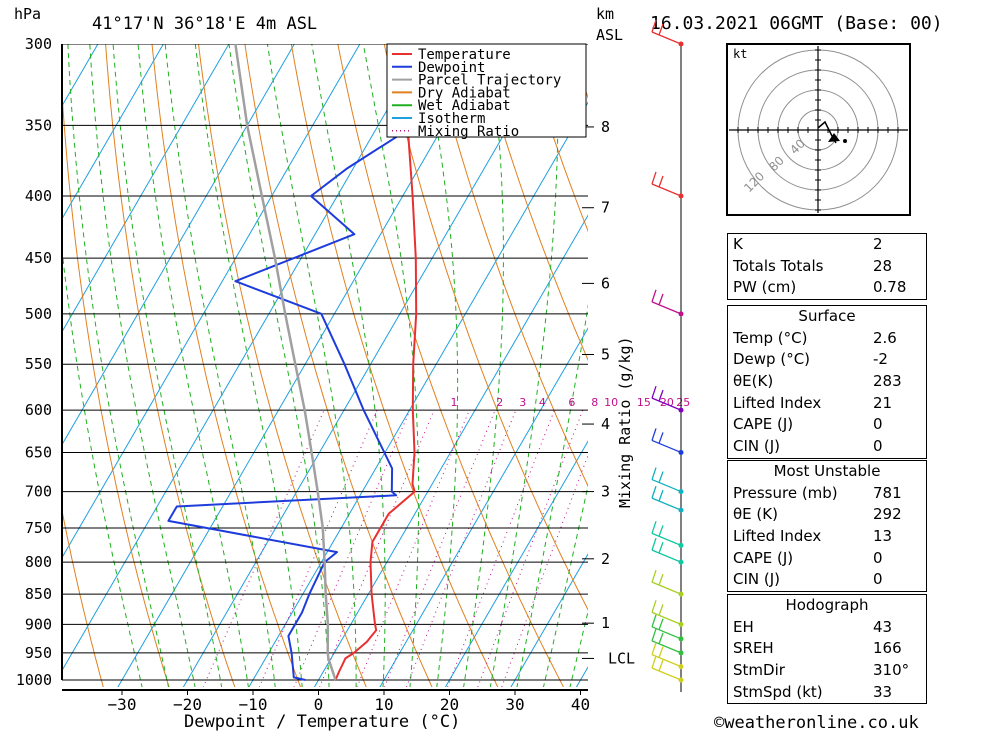 The height and width of the screenshot is (733, 1000). I want to click on temp-tick-label: 40, so click(580, 704).